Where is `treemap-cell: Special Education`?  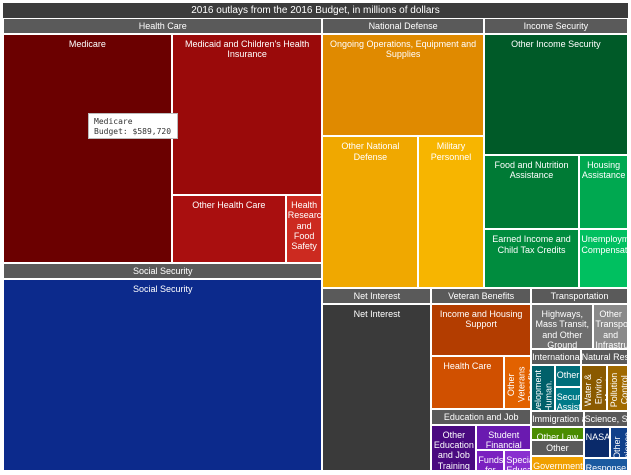 treemap-cell: Special Education is located at coordinates (518, 460).